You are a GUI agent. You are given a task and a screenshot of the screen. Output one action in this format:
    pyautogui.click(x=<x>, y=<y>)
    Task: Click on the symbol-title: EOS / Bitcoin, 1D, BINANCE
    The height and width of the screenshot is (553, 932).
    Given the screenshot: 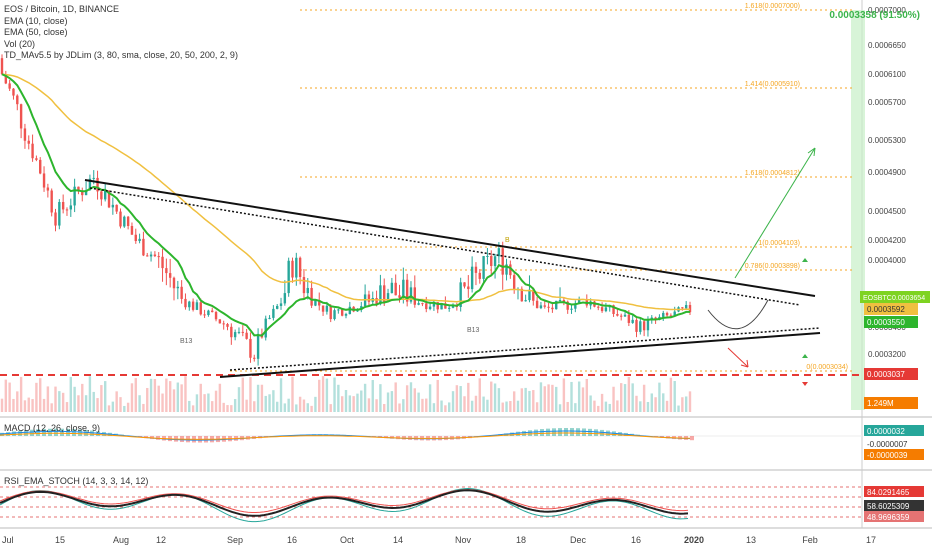 What is the action you would take?
    pyautogui.click(x=121, y=10)
    